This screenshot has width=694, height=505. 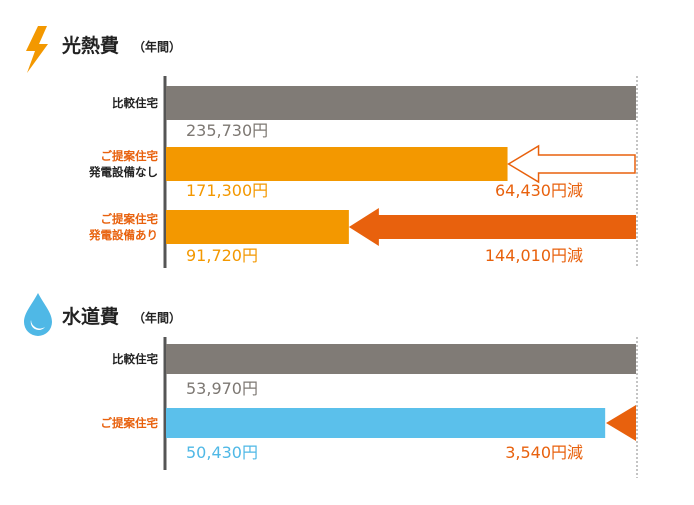 I want to click on water-drop-icon, so click(x=38, y=314).